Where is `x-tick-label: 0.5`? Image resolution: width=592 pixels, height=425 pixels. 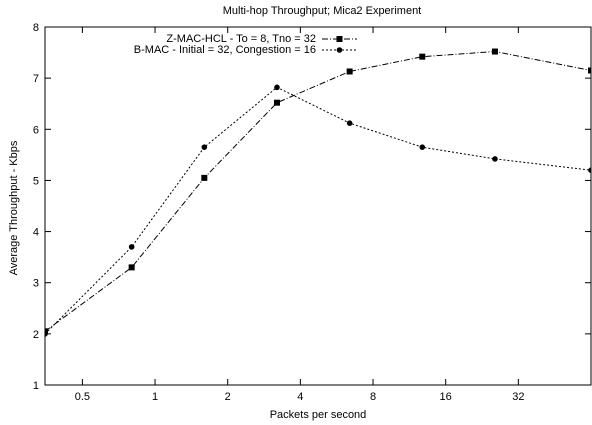 x-tick-label: 0.5 is located at coordinates (82, 397).